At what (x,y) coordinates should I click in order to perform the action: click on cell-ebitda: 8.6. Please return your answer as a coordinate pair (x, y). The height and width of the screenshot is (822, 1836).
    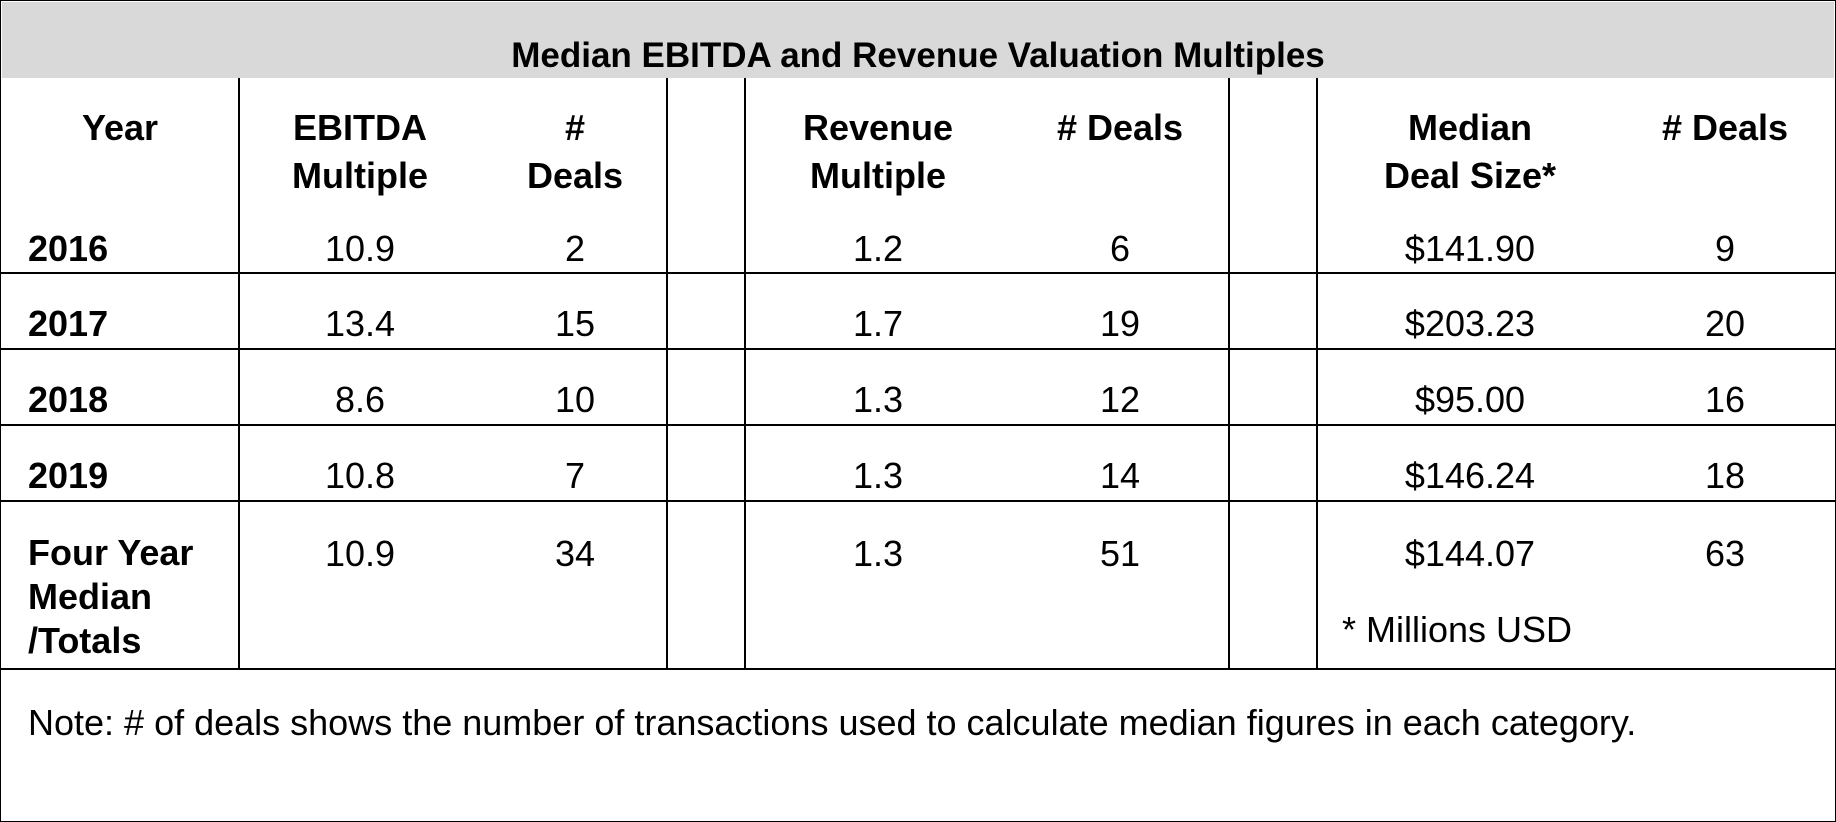
    Looking at the image, I should click on (360, 399).